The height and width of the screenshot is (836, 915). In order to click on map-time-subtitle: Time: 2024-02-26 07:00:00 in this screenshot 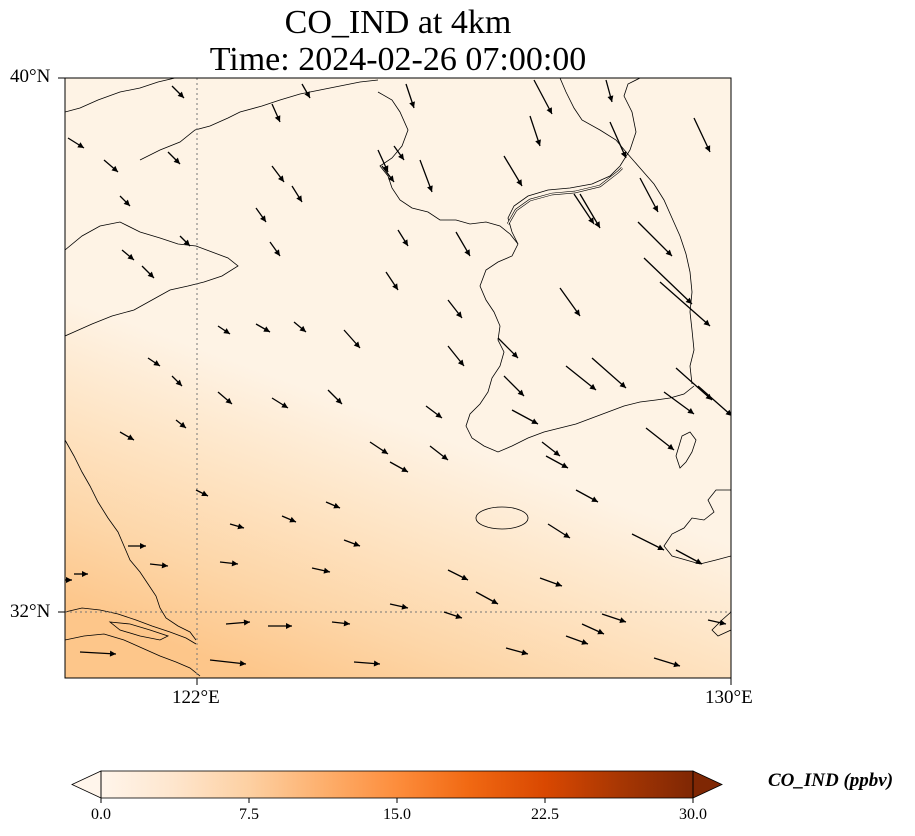, I will do `click(398, 59)`.